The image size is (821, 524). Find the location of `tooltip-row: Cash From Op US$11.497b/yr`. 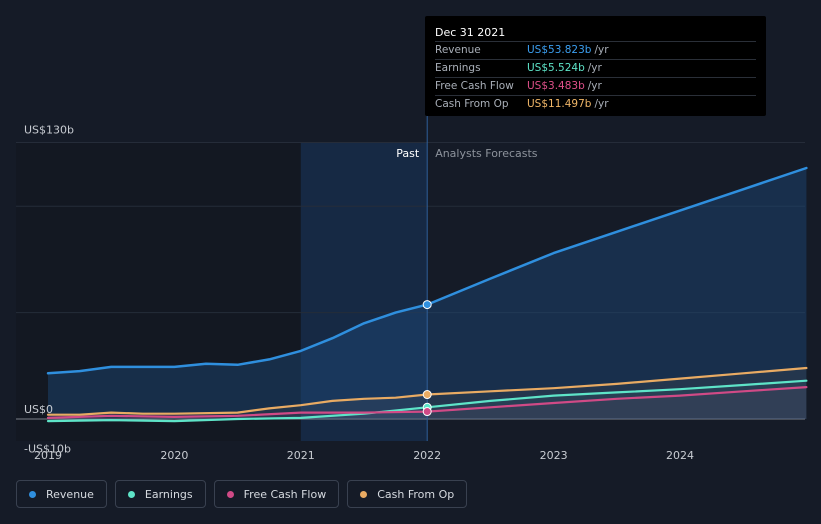

tooltip-row: Cash From Op US$11.497b/yr is located at coordinates (595, 104).